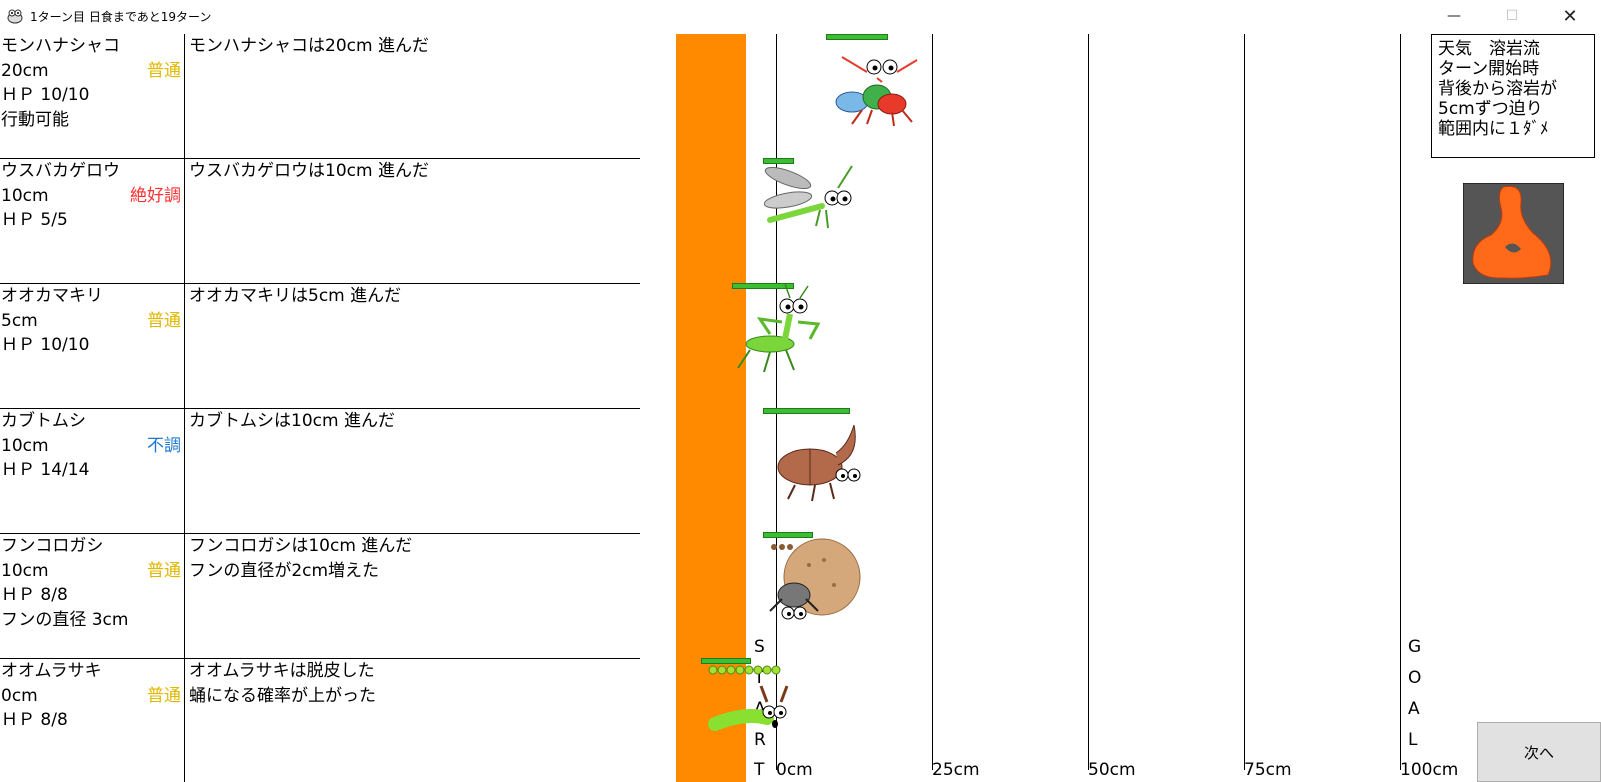 This screenshot has height=782, width=1601. I want to click on tick-label: 100cm, so click(1429, 770).